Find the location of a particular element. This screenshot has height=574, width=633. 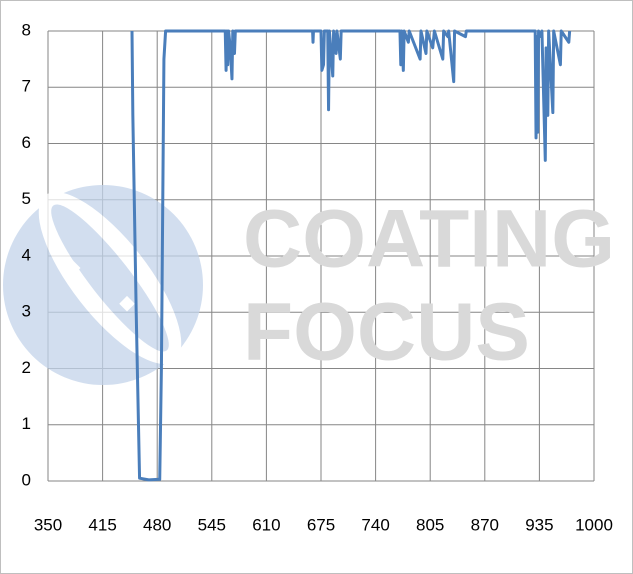

y-tick-label: 3 is located at coordinates (26, 311).